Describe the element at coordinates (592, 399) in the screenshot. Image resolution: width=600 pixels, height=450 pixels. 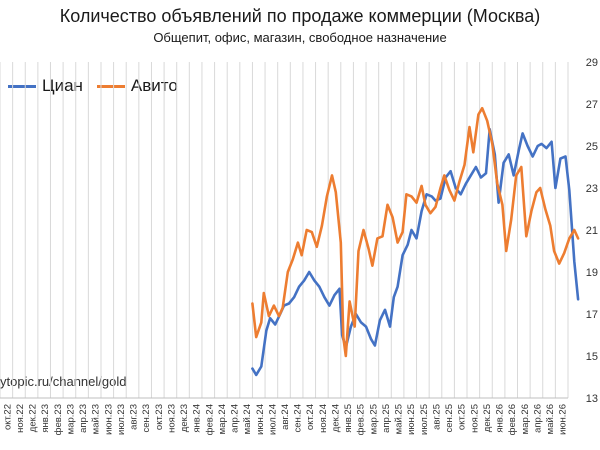
I see `y-tick-label: 13` at that location.